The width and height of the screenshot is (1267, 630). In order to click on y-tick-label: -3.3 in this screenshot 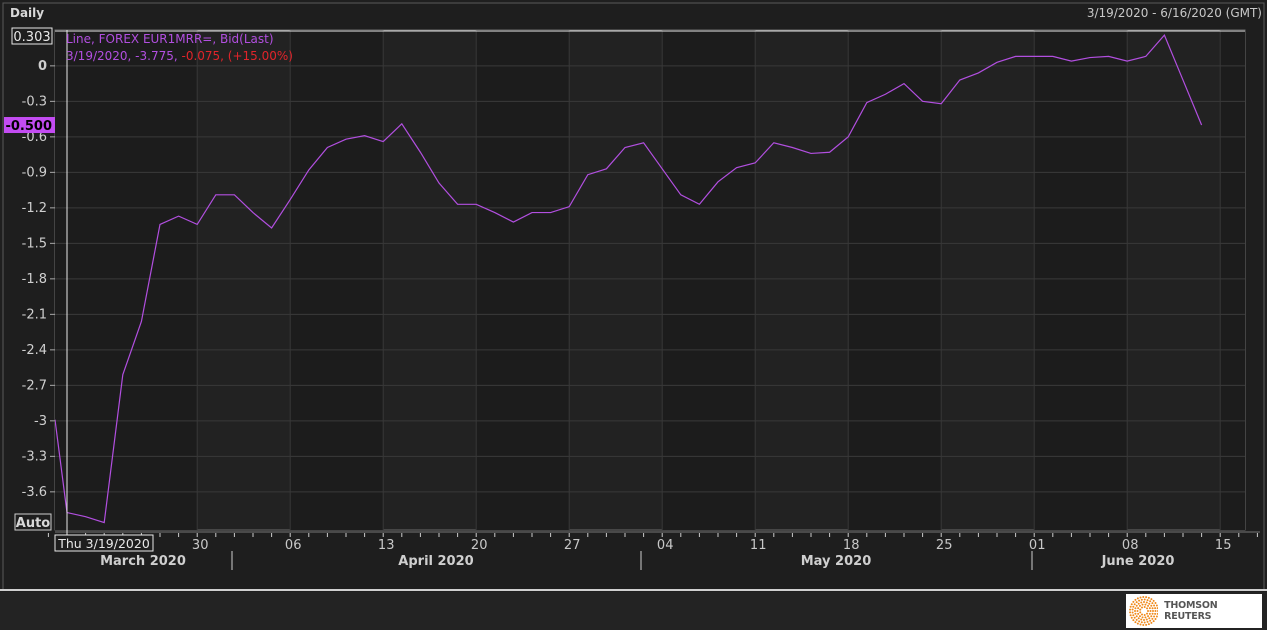, I will do `click(34, 456)`.